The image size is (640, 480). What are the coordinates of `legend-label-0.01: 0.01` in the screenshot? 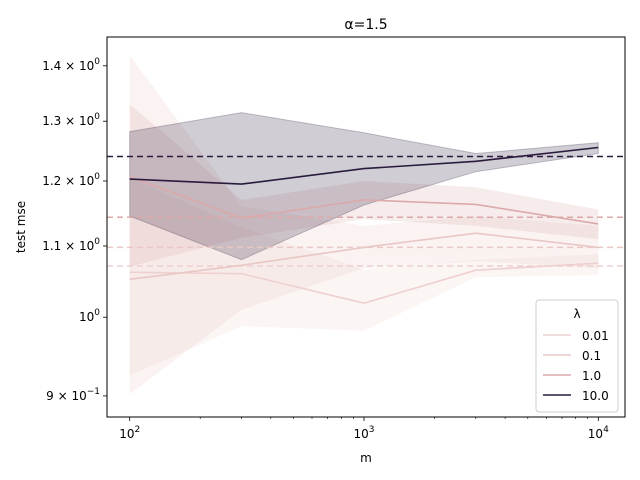 It's located at (595, 336).